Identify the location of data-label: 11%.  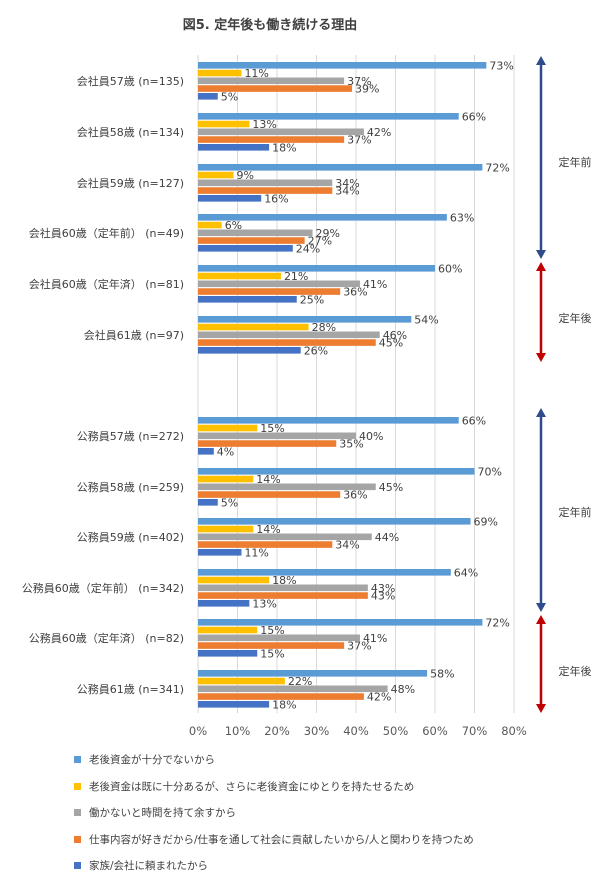
(256, 73).